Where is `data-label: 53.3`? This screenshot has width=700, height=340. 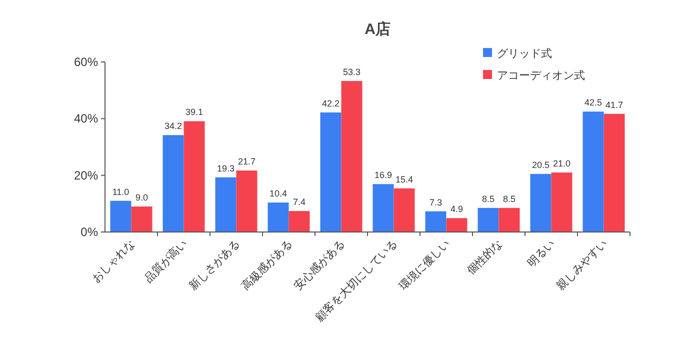 data-label: 53.3 is located at coordinates (351, 71).